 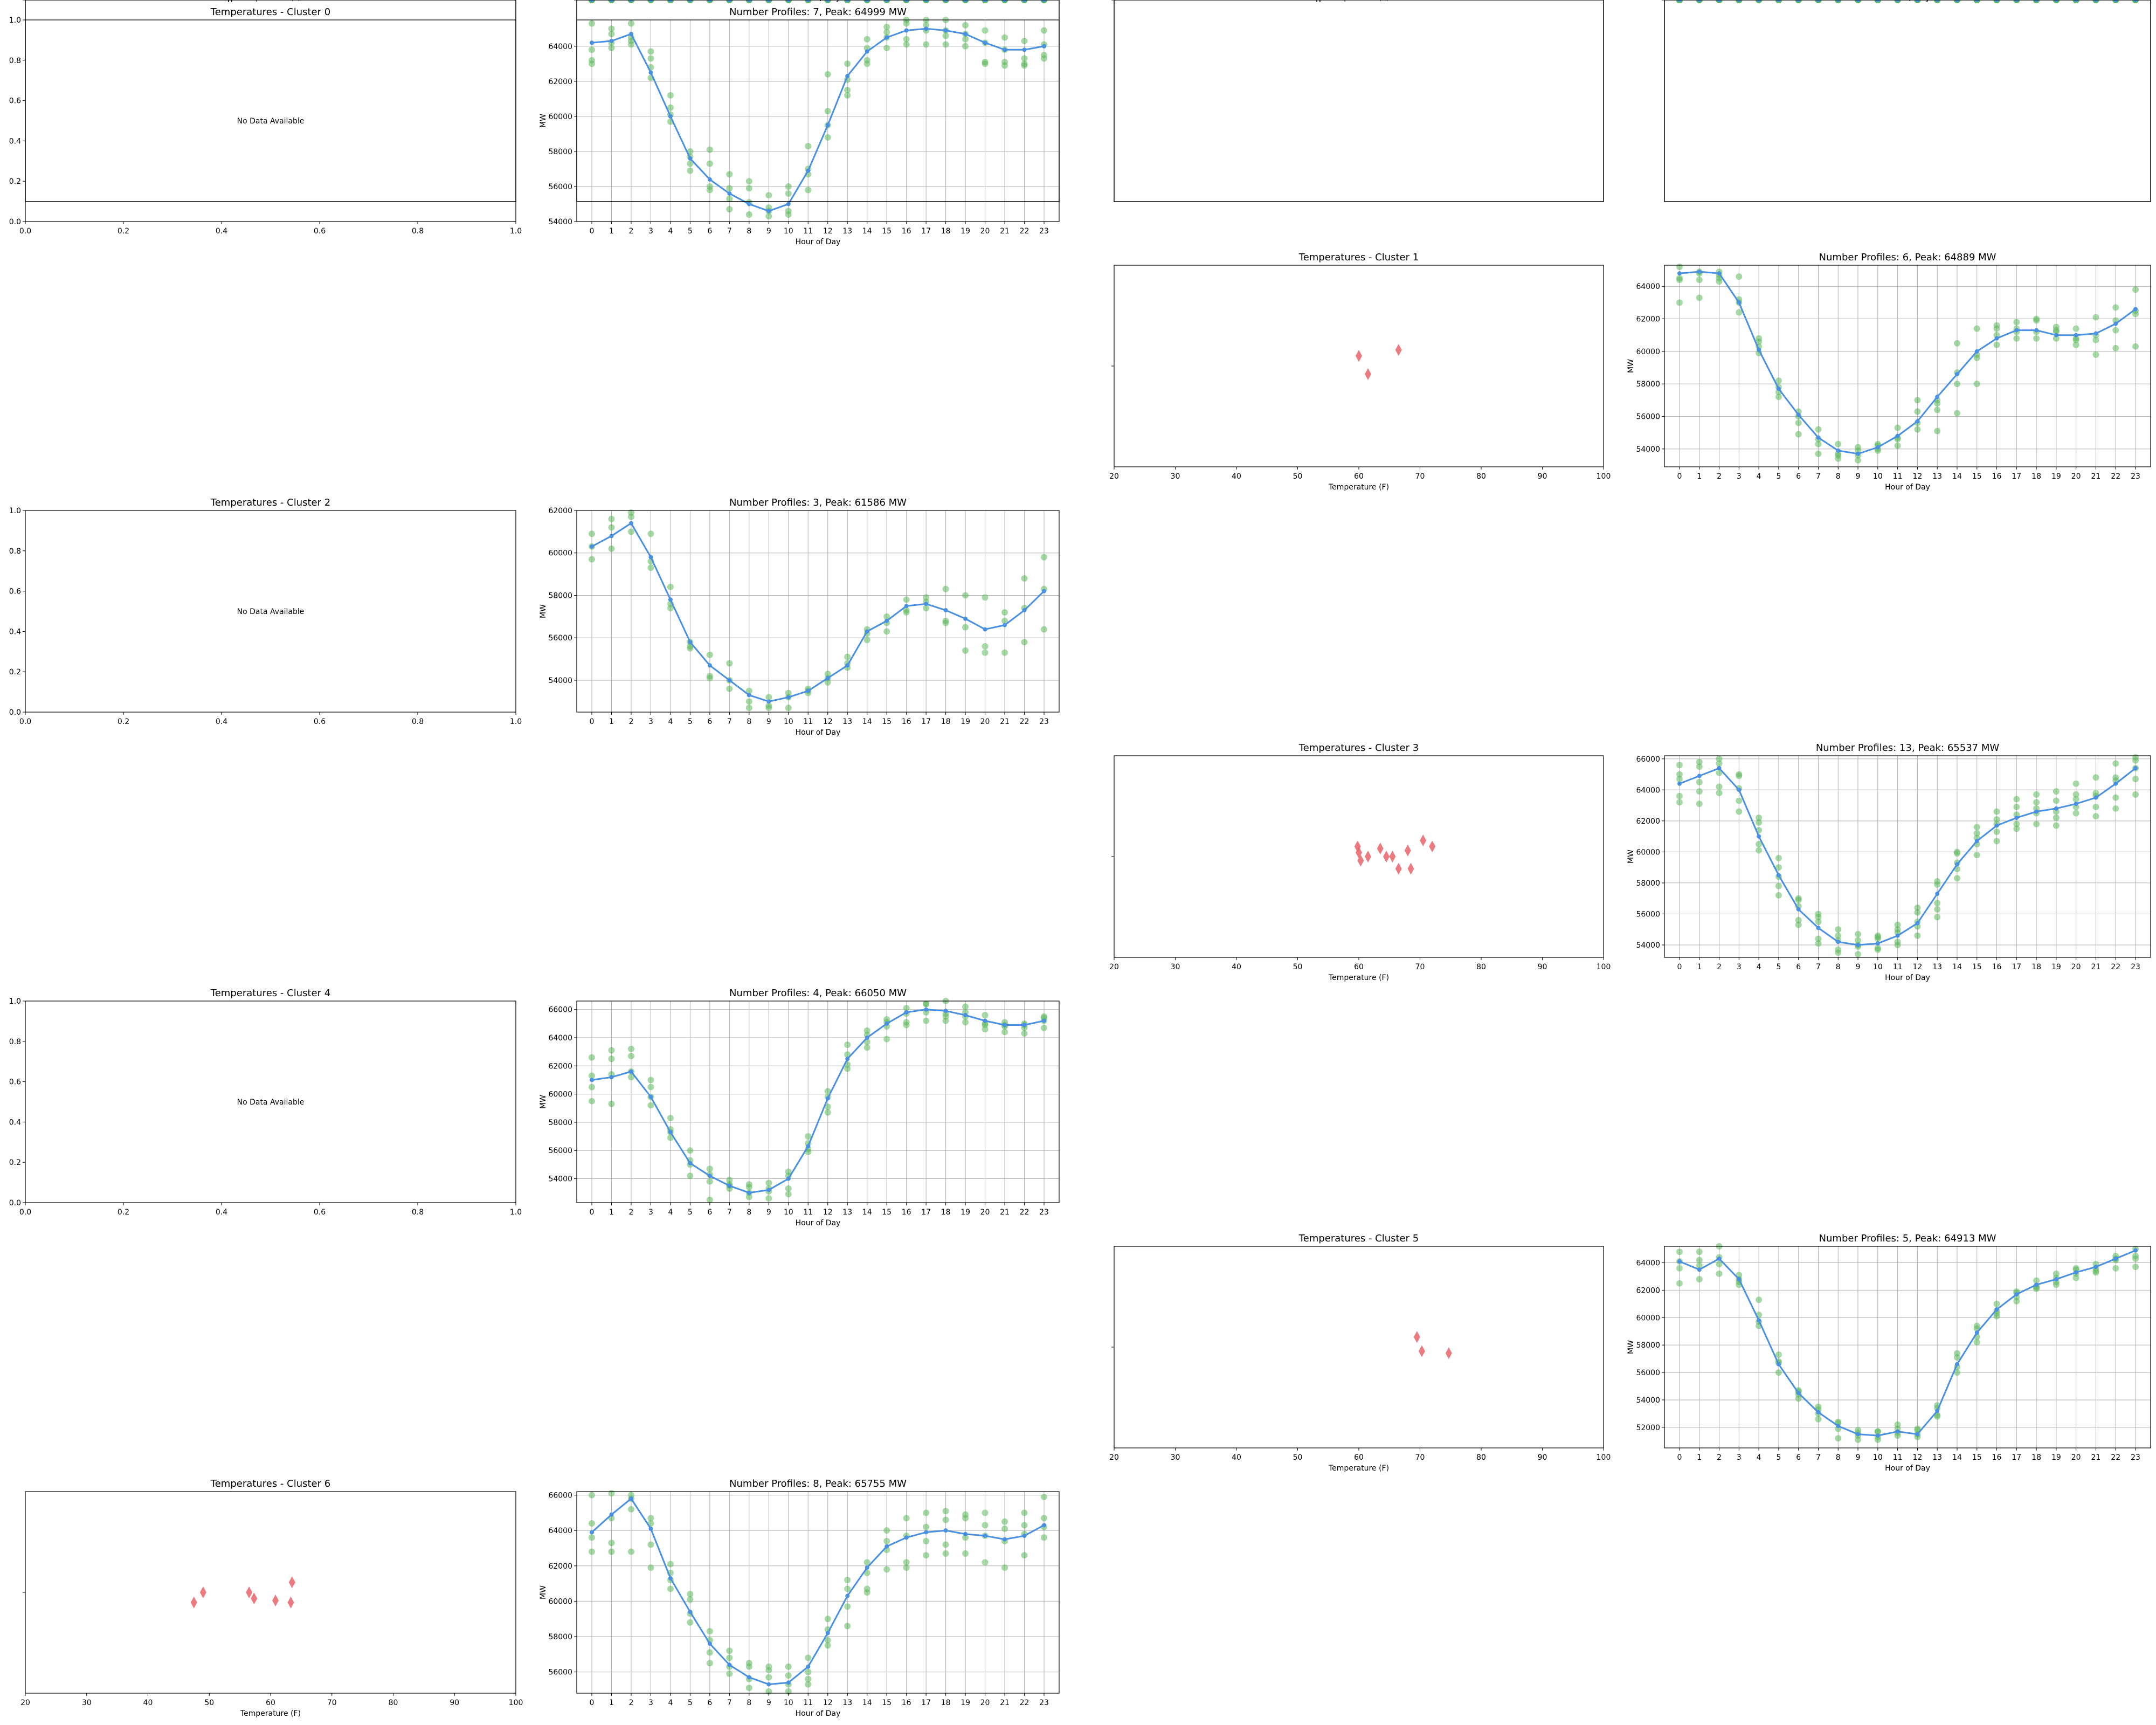 I want to click on x-tick-label: 7, so click(x=729, y=1).